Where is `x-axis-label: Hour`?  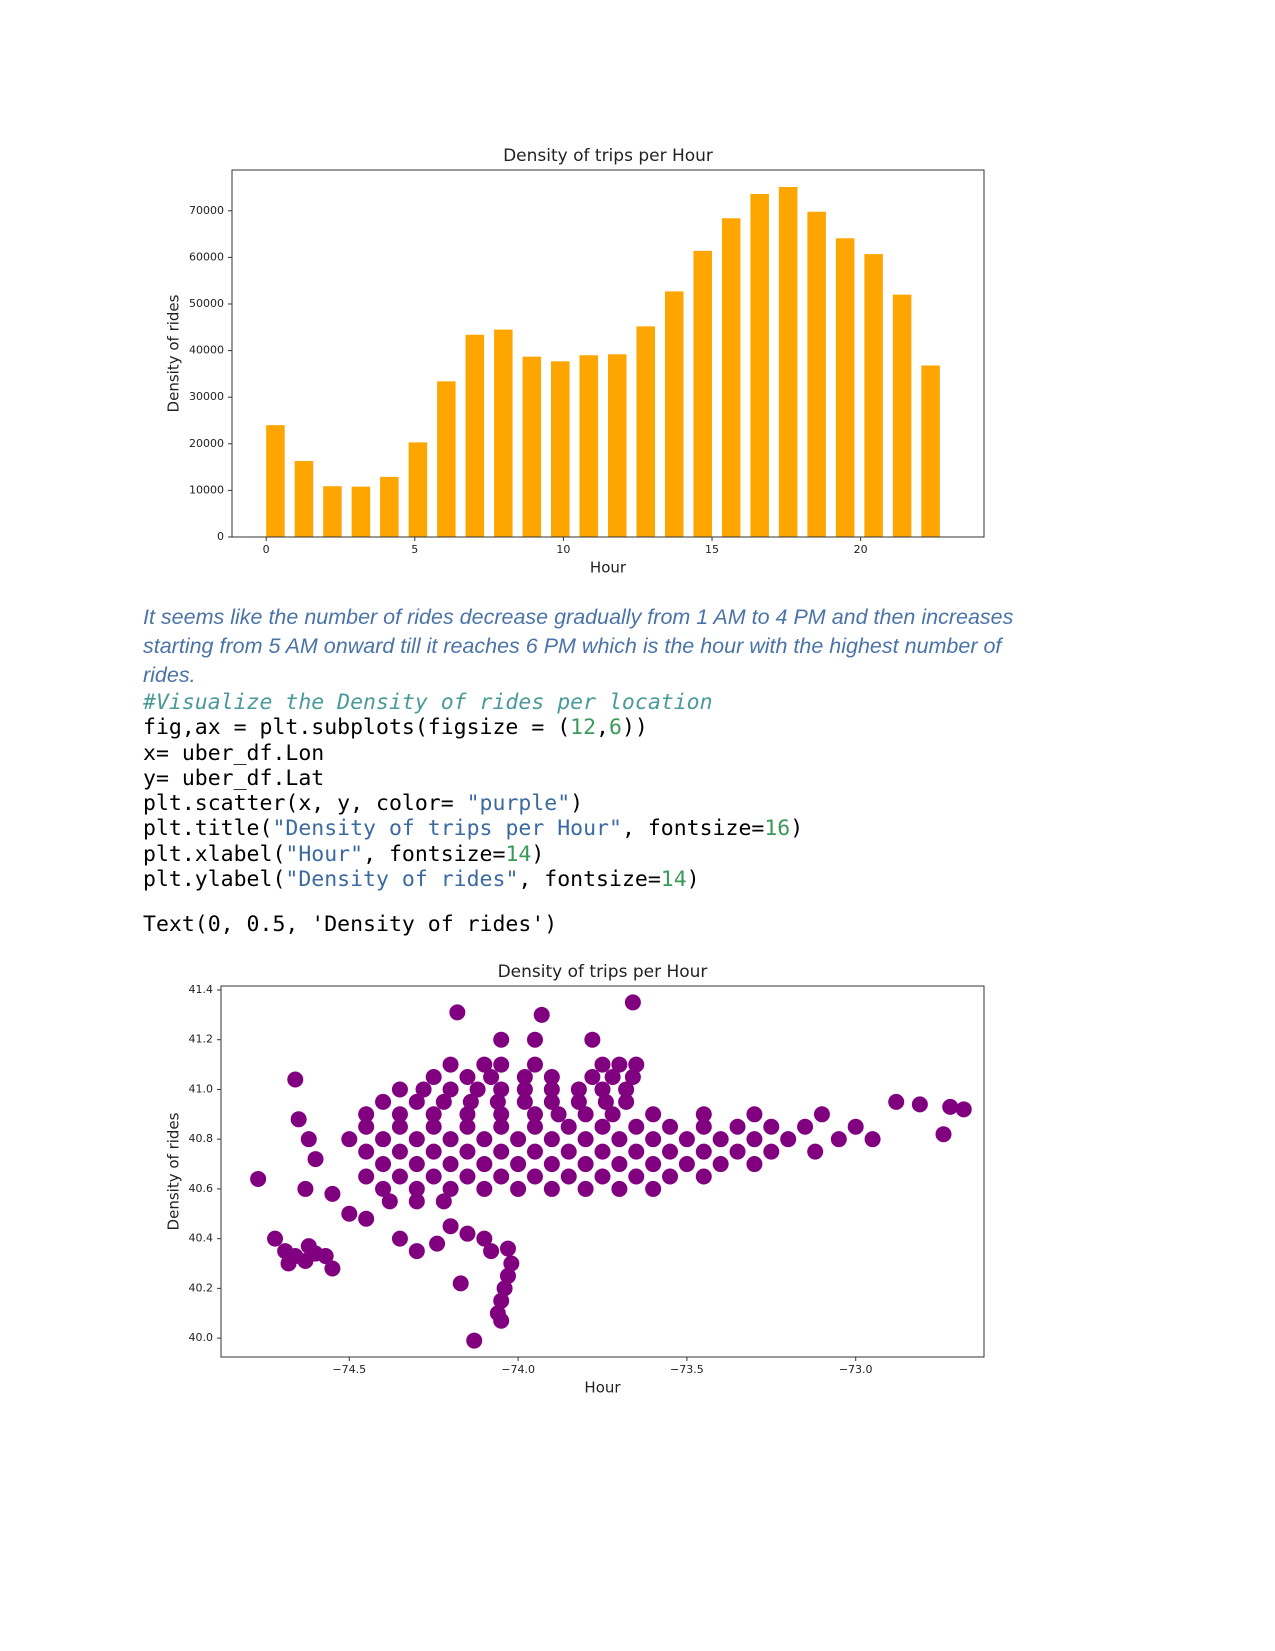 x-axis-label: Hour is located at coordinates (608, 568).